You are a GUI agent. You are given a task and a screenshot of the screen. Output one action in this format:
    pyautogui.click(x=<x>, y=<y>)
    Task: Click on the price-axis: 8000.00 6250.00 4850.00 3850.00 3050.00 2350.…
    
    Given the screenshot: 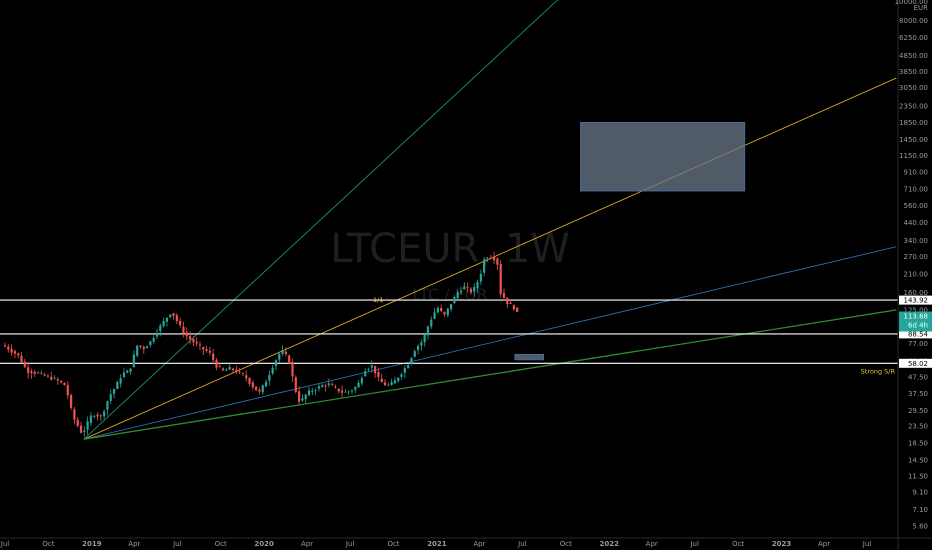 What is the action you would take?
    pyautogui.click(x=911, y=265)
    